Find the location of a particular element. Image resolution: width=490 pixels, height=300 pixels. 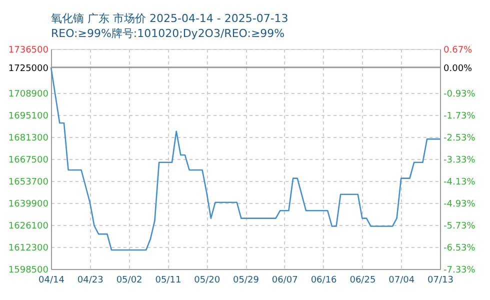

y-tick-label: 1736500 is located at coordinates (28, 51).